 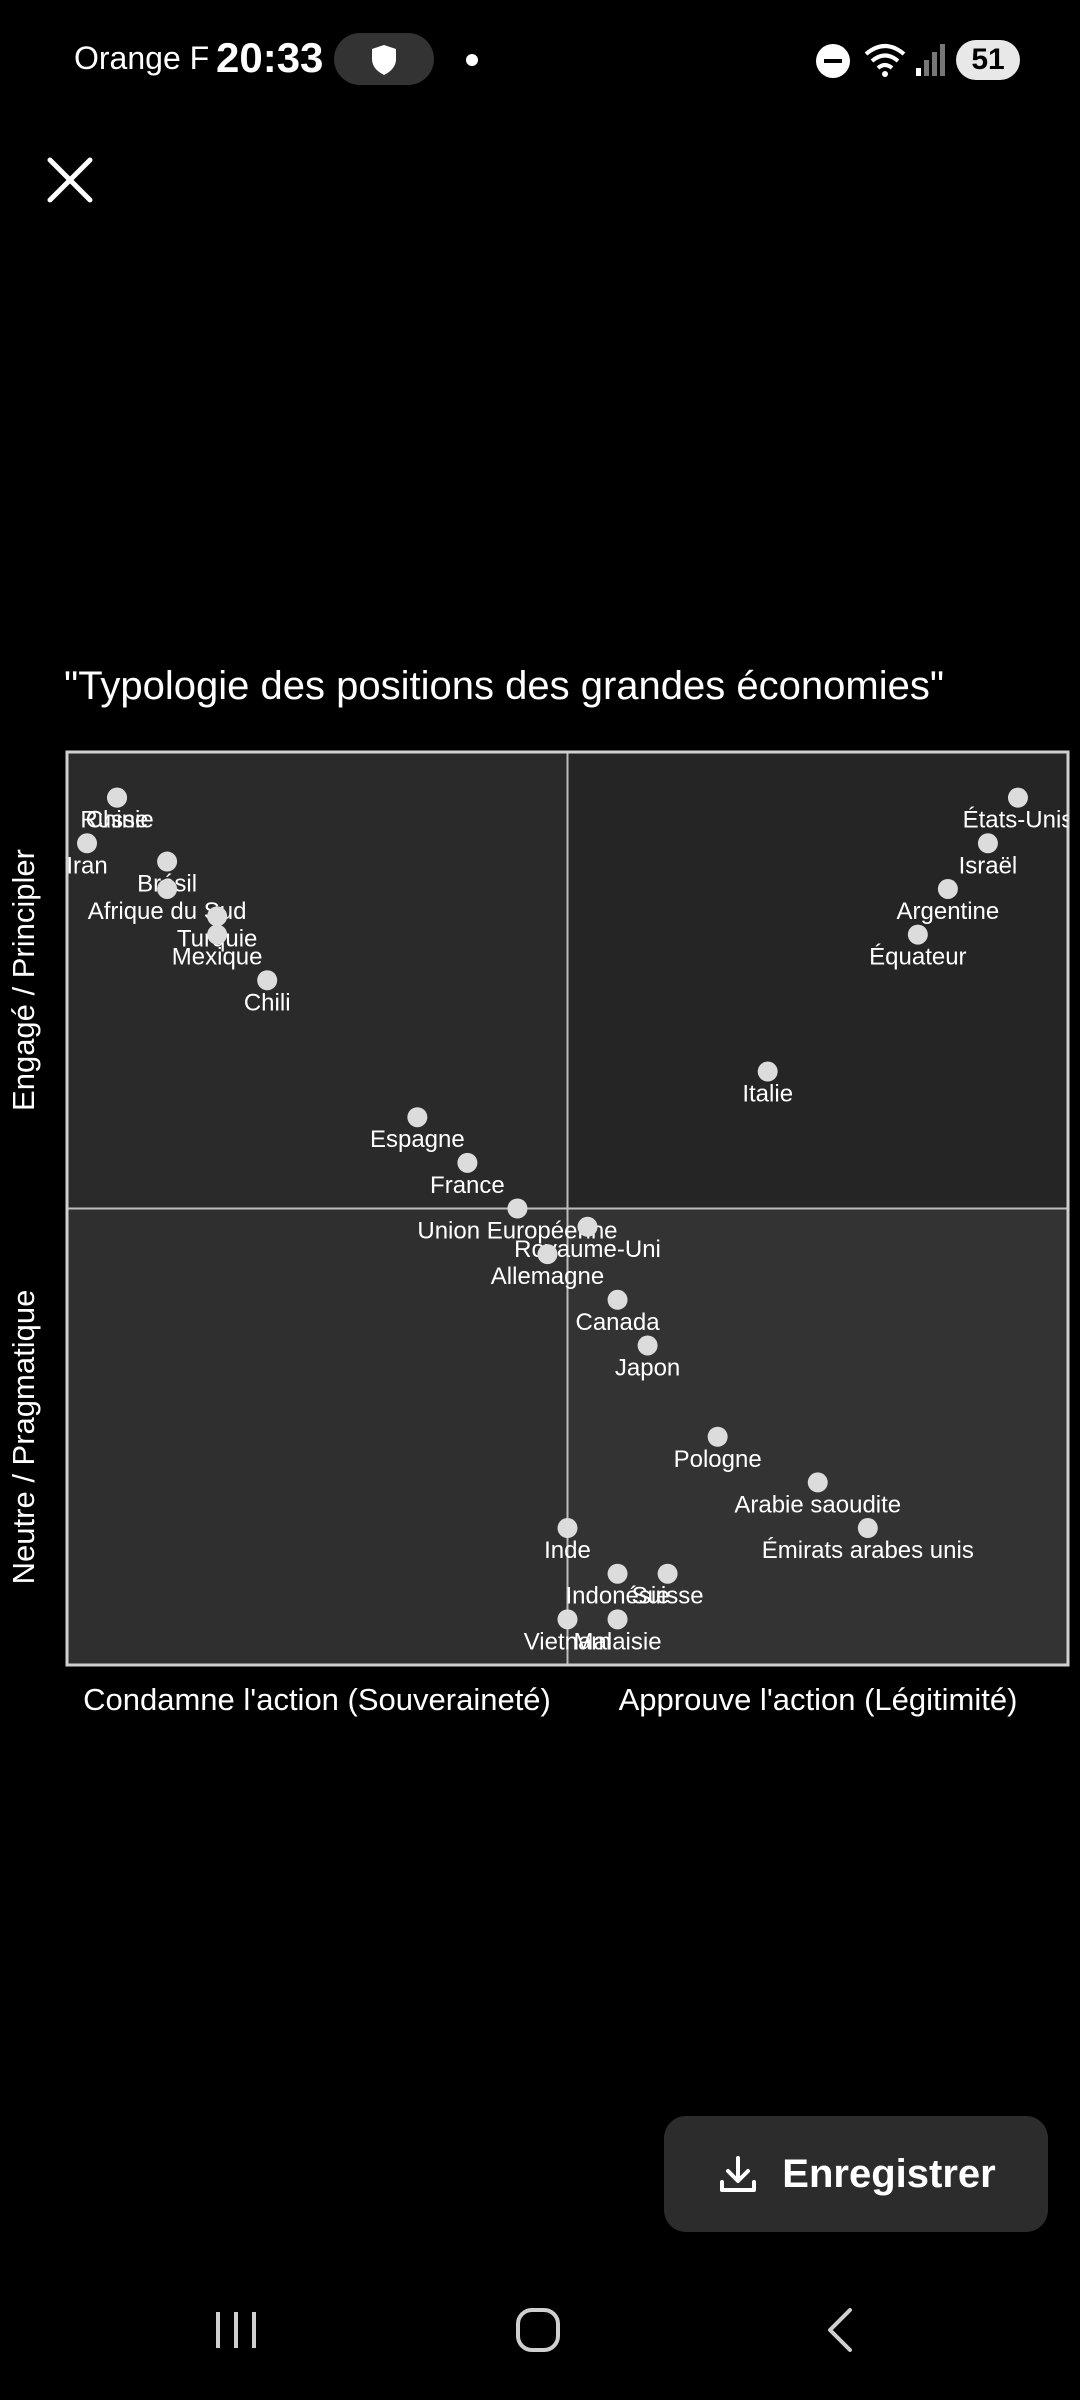 What do you see at coordinates (668, 1596) in the screenshot?
I see `data-point-label: Suisse` at bounding box center [668, 1596].